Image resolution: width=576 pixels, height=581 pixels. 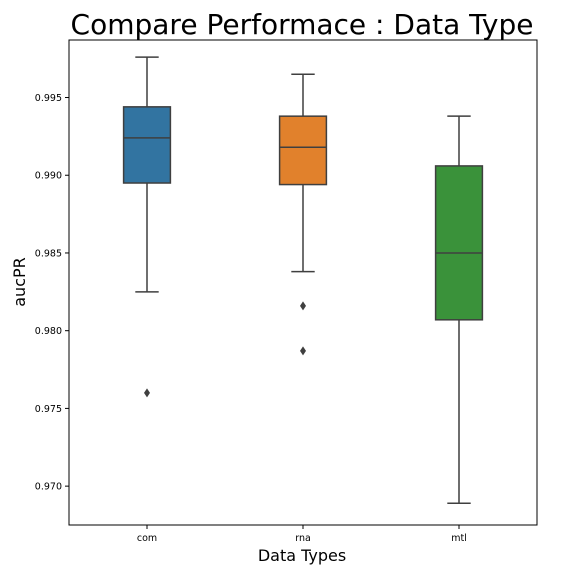 I want to click on chart-title: Compare Performace : Data Type, so click(x=302, y=24).